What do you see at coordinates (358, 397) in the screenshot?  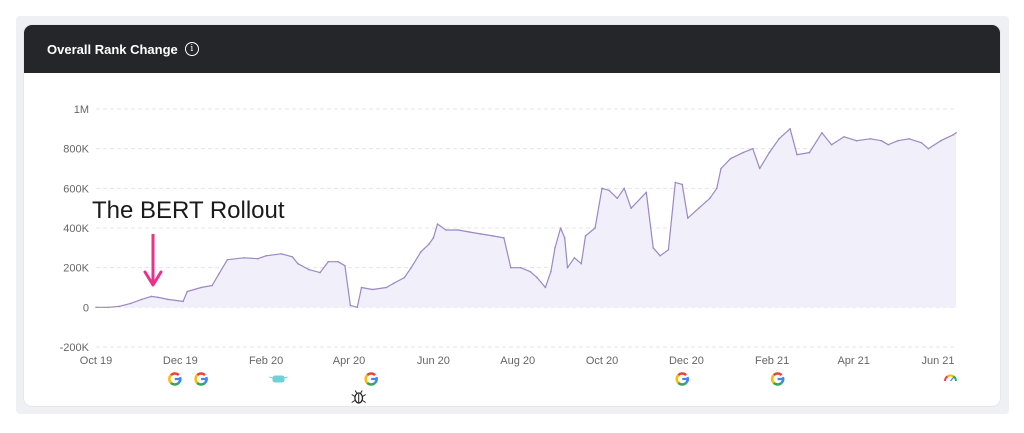 I see `bug-icon` at bounding box center [358, 397].